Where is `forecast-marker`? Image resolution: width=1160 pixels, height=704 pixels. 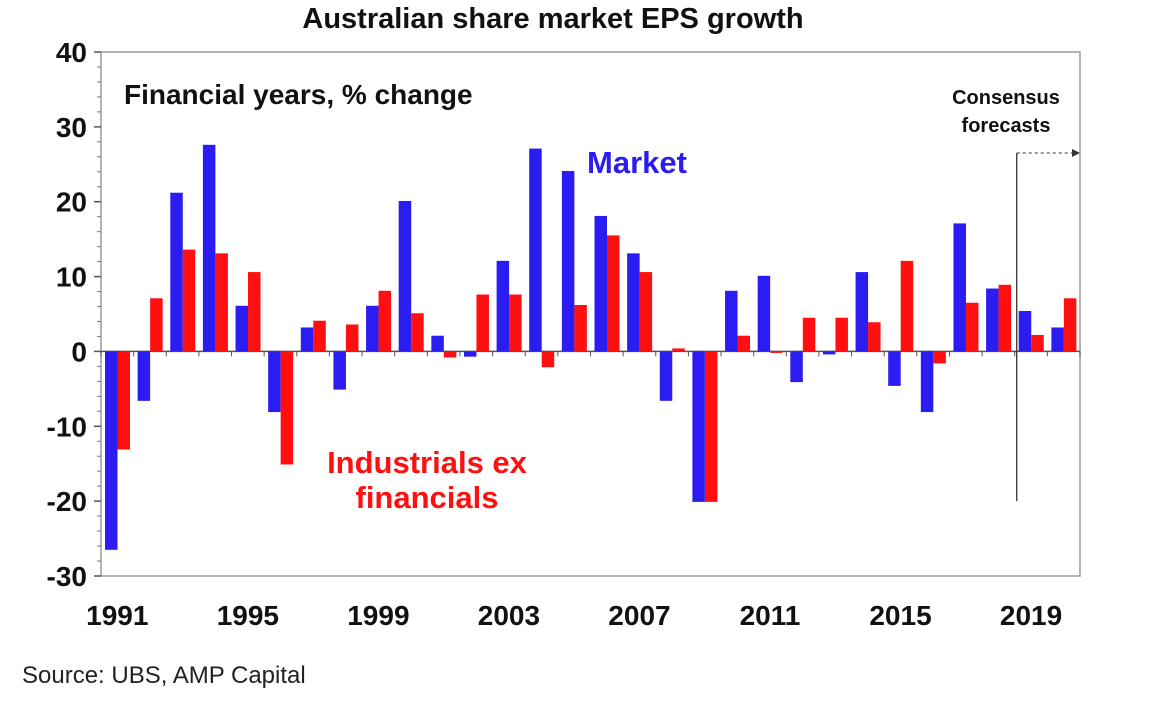 forecast-marker is located at coordinates (1048, 325).